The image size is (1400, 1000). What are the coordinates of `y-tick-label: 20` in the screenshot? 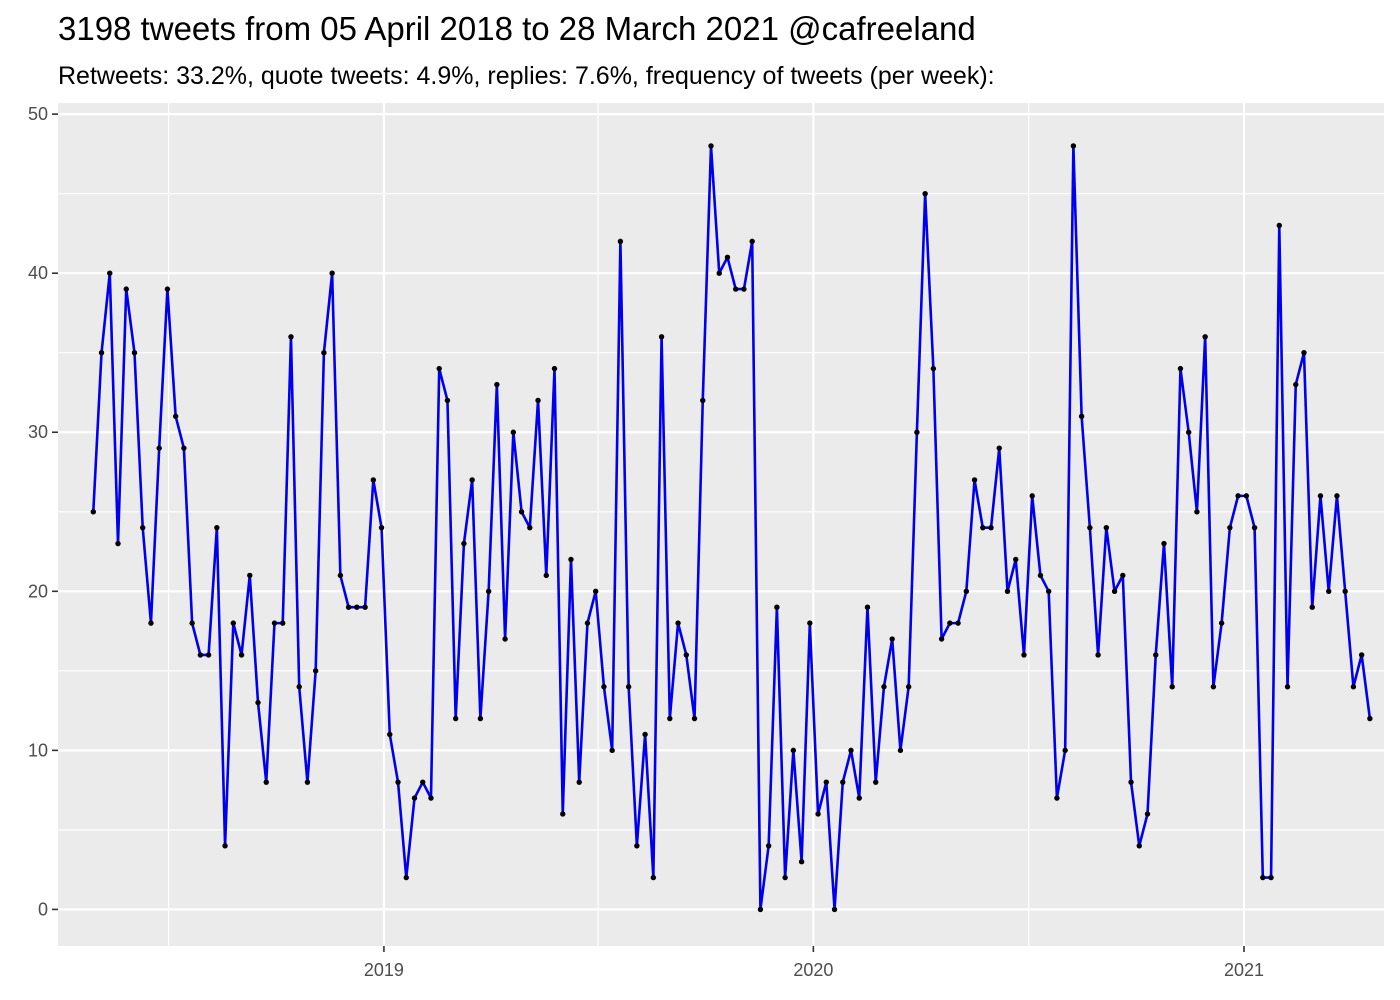 It's located at (38, 591).